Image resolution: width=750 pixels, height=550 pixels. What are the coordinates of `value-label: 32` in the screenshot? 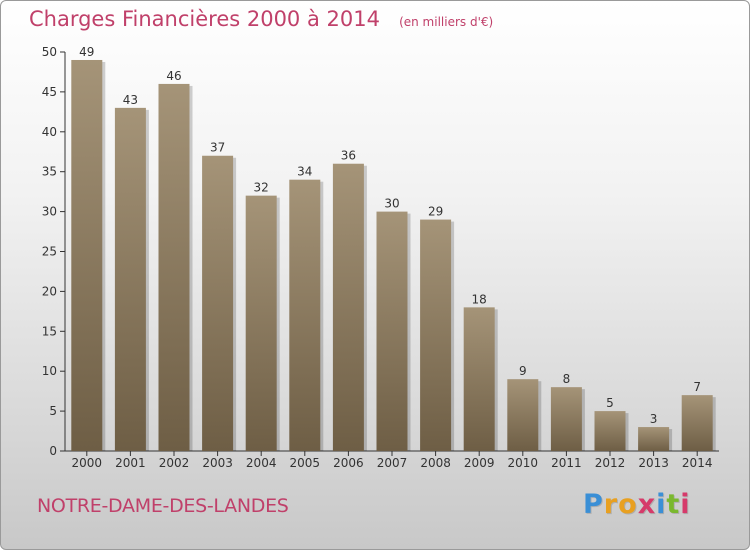 It's located at (261, 188).